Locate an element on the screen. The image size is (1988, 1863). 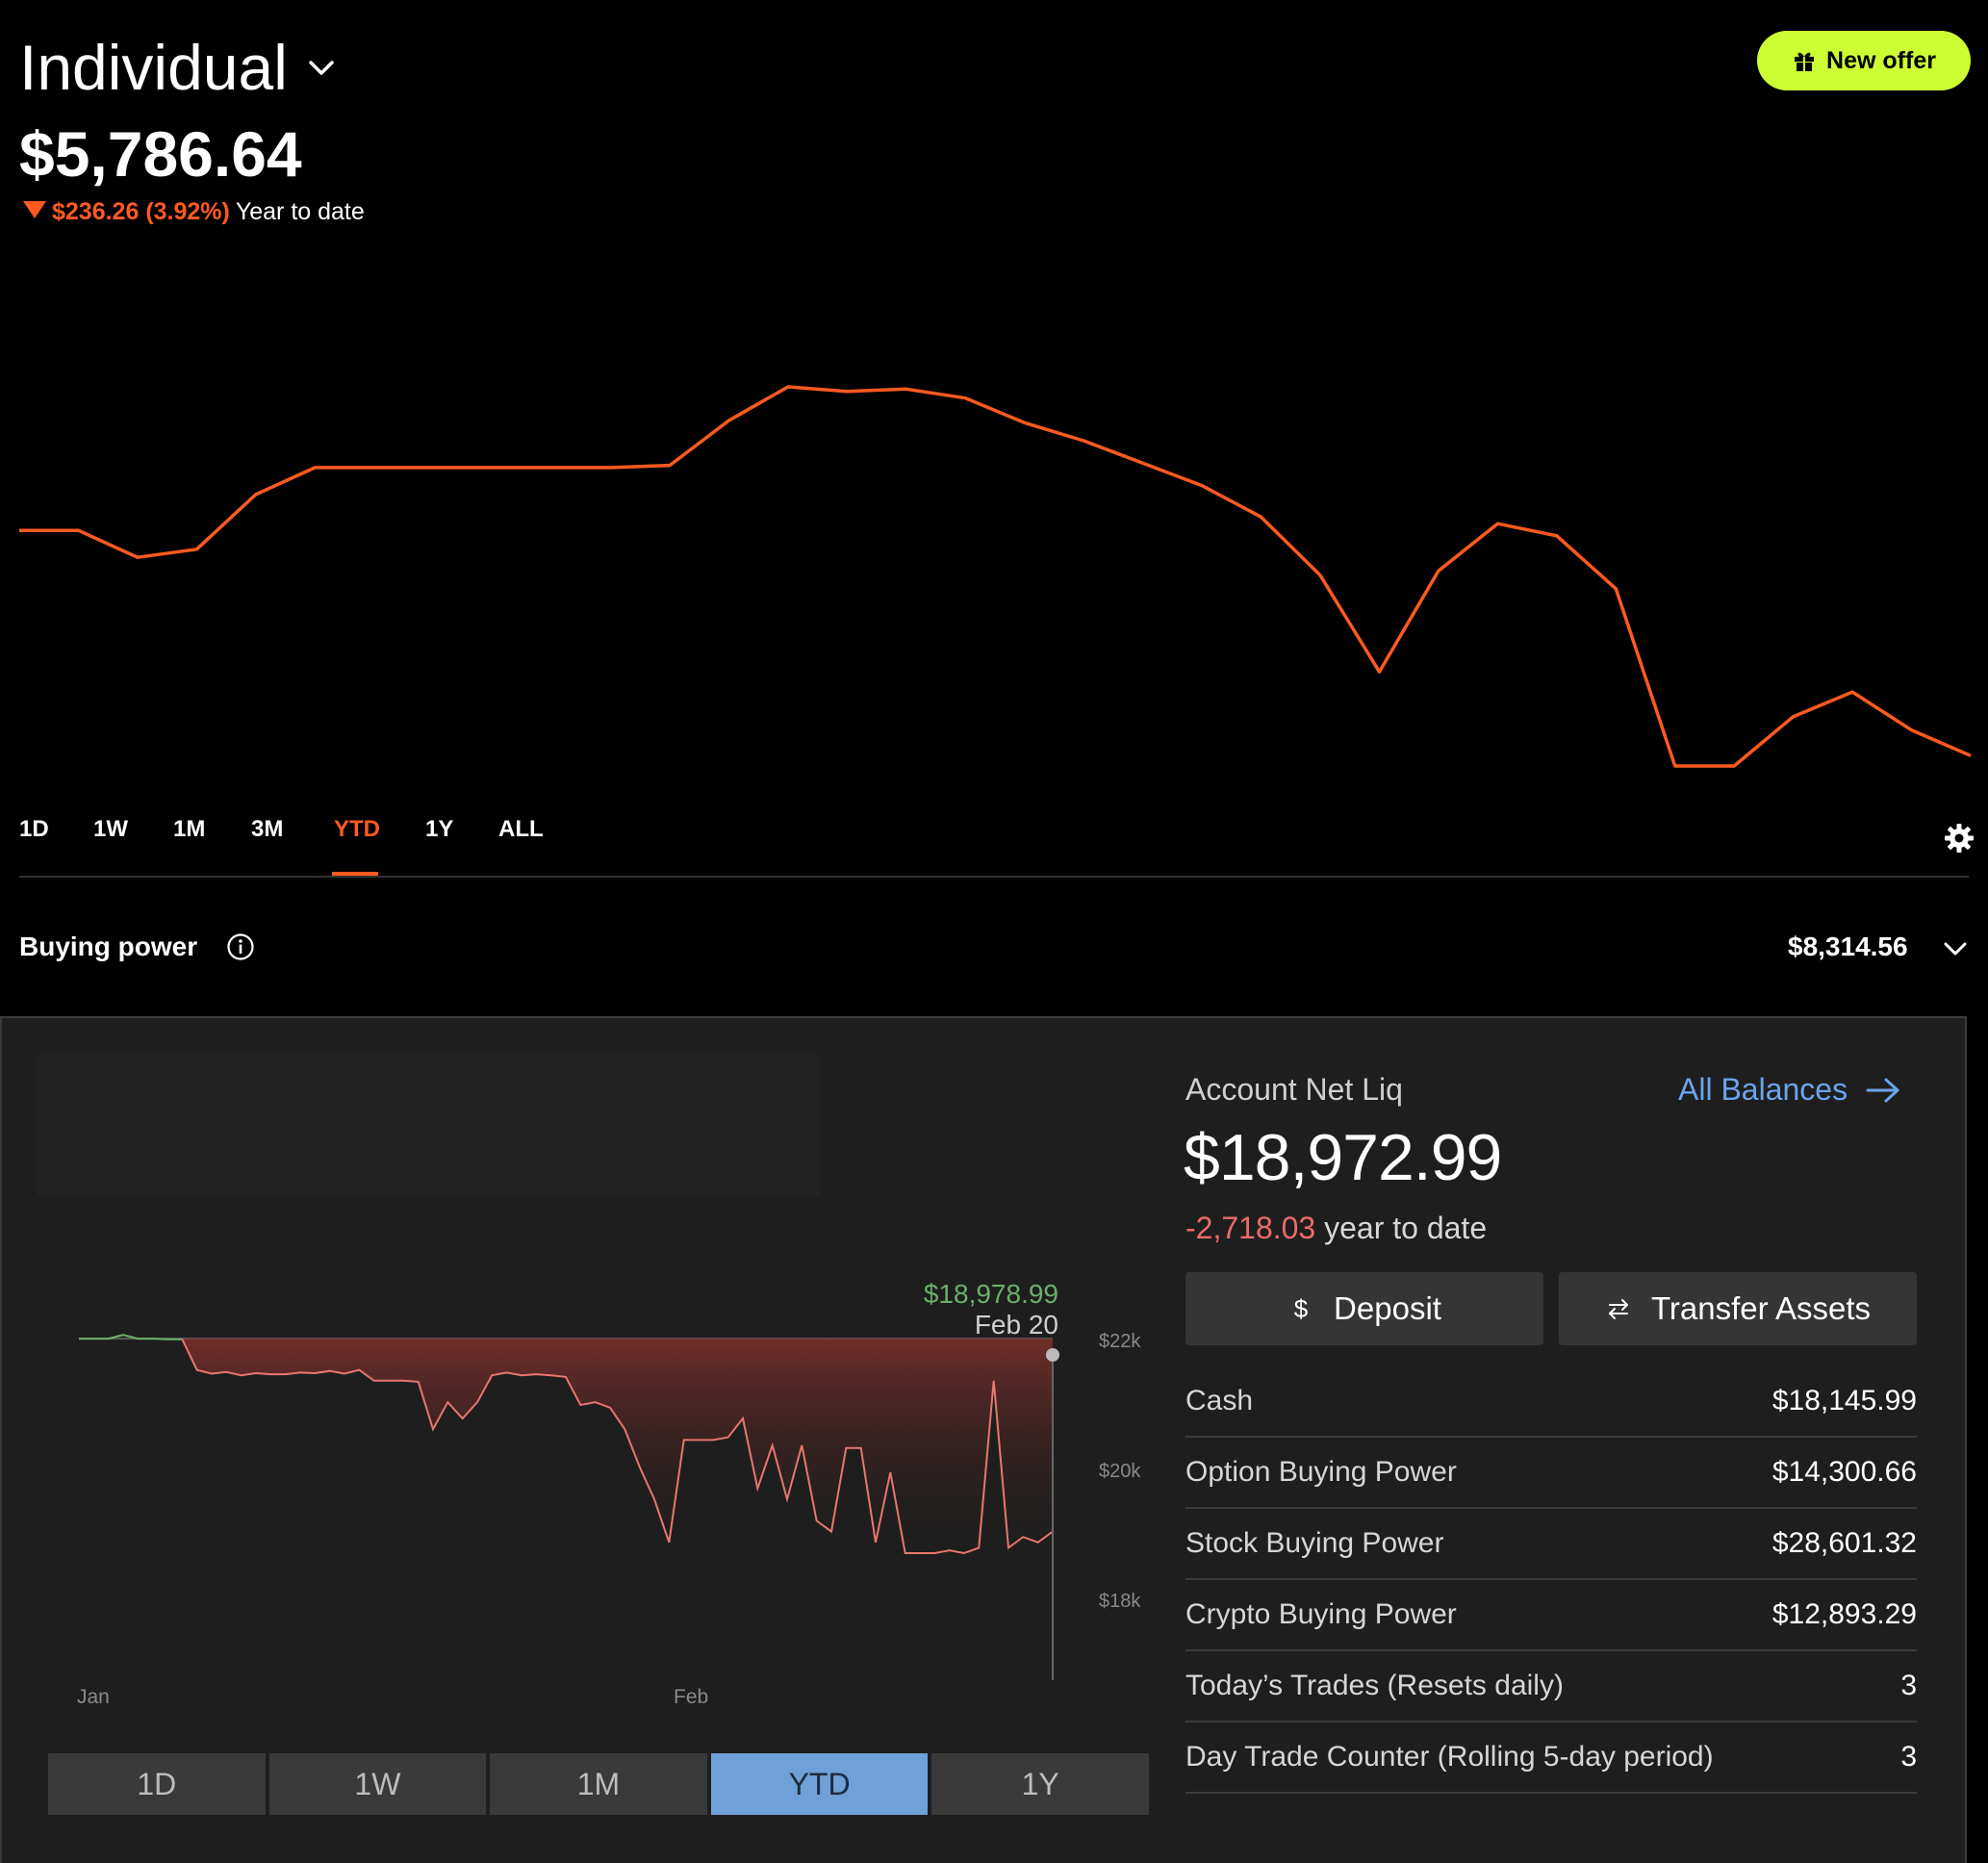
portfolio-balance: $5,786.64 is located at coordinates (160, 154).